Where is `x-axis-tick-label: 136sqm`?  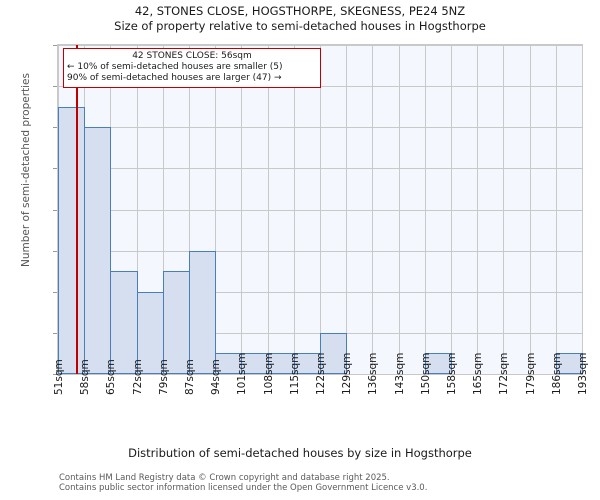 x-axis-tick-label: 136sqm is located at coordinates (373, 374).